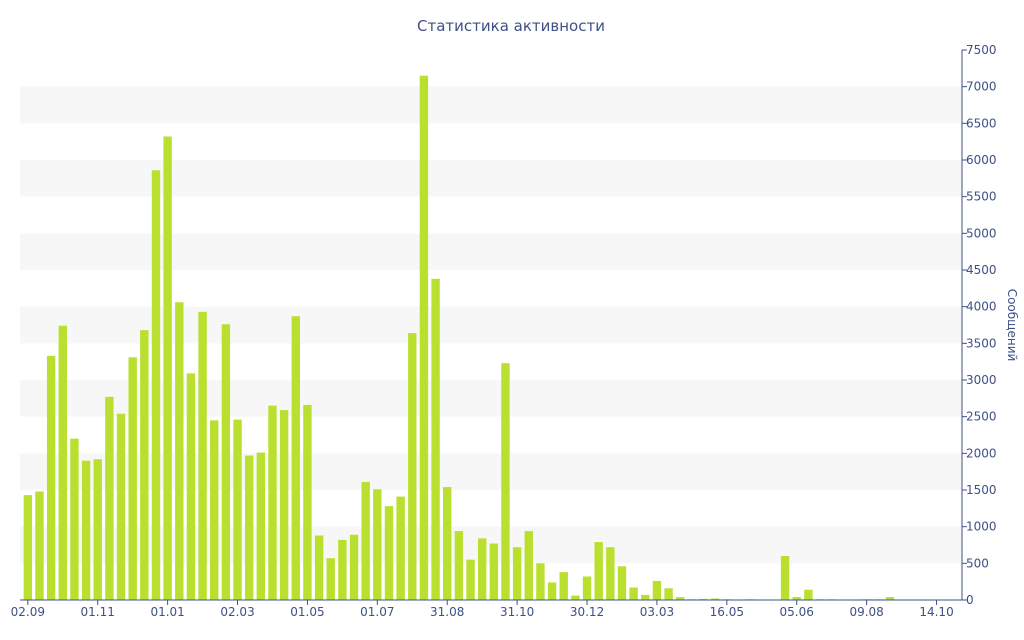 The height and width of the screenshot is (640, 1024). What do you see at coordinates (307, 612) in the screenshot?
I see `x-tick-label: 01.05` at bounding box center [307, 612].